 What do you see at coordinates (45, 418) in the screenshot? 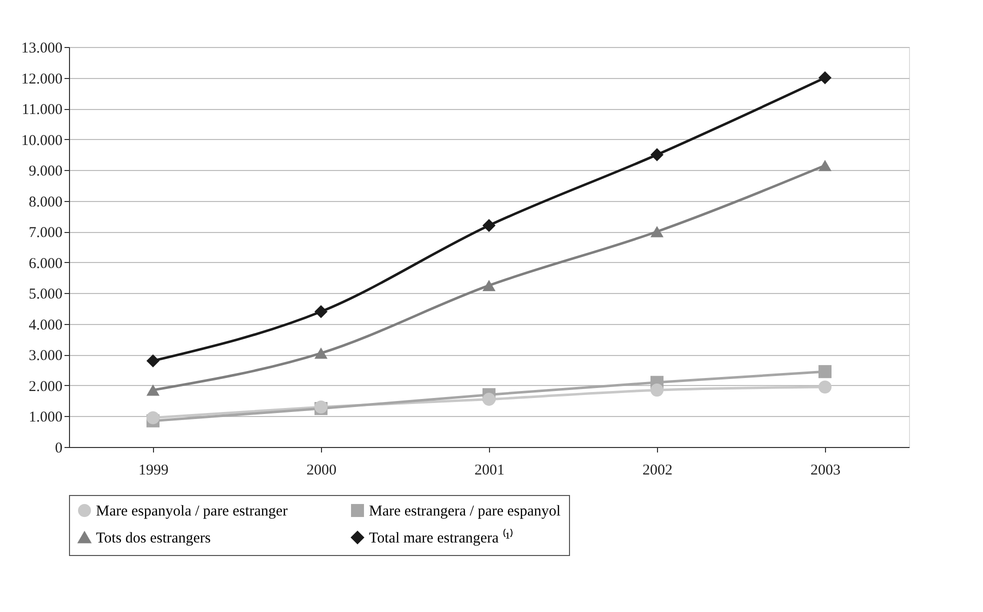
I see `y-tick-label: 1.000` at bounding box center [45, 418].